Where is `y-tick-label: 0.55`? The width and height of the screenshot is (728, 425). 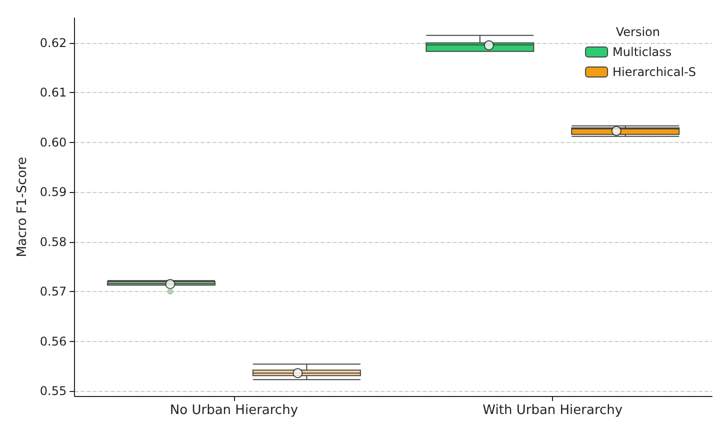 y-tick-label: 0.55 is located at coordinates (53, 391).